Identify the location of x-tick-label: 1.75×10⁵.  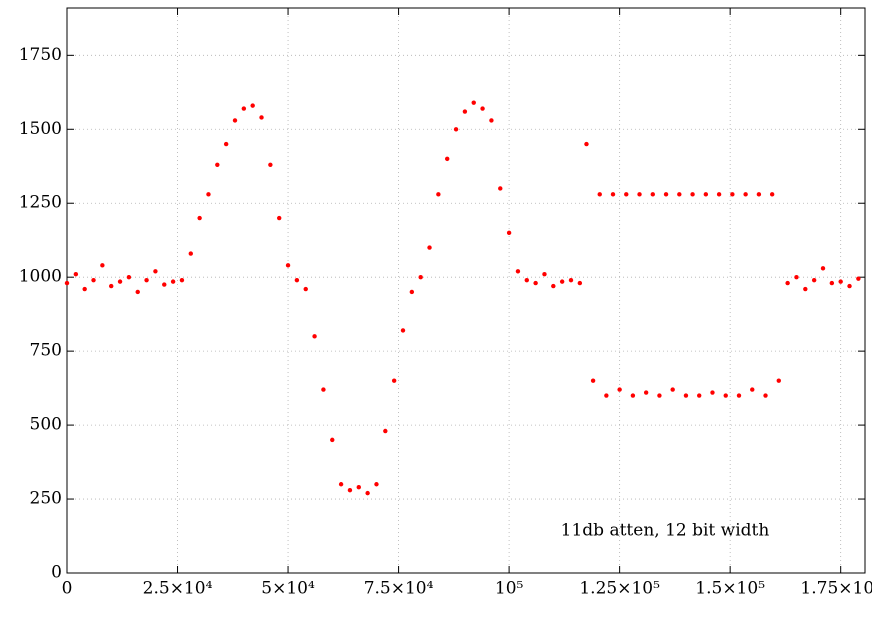
(836, 589).